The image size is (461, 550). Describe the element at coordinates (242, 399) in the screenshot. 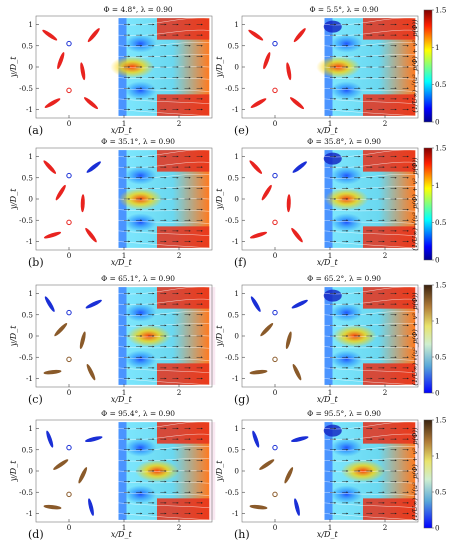

I see `panel-label: (g)` at that location.